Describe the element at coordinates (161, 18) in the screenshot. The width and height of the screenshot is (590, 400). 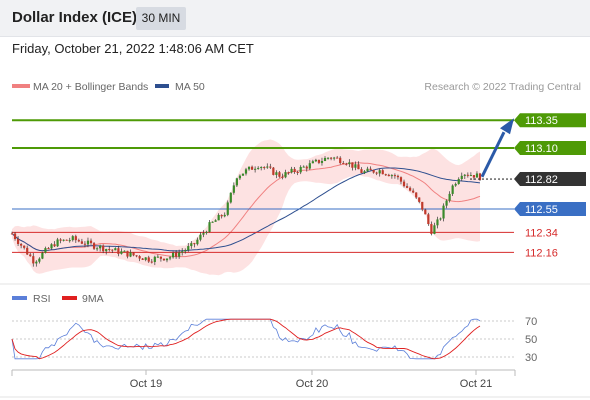
I see `timeframe-badge: 30 MIN` at that location.